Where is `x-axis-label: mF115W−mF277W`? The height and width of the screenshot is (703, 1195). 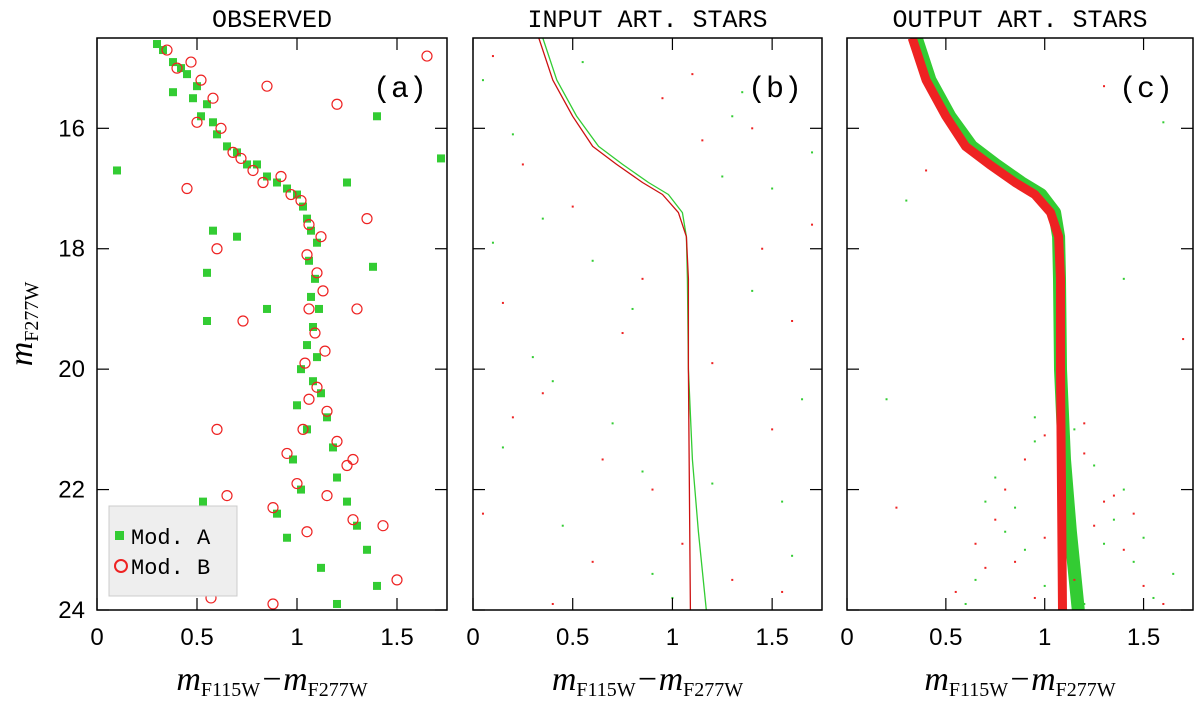
x-axis-label: mF115W−mF277W is located at coordinates (271, 681).